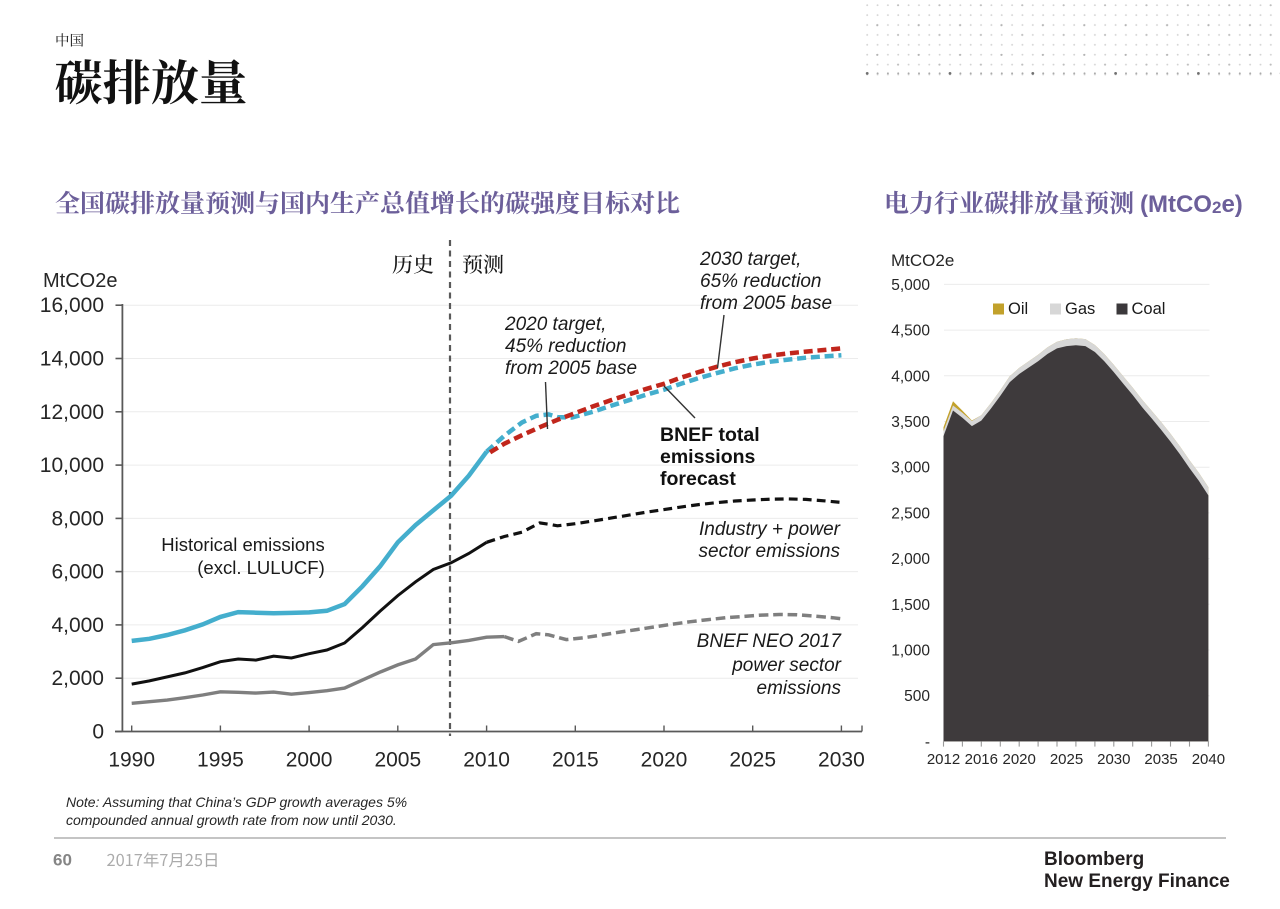 The height and width of the screenshot is (909, 1280). Describe the element at coordinates (1094, 859) in the screenshot. I see `svg-text: Bloomberg` at that location.